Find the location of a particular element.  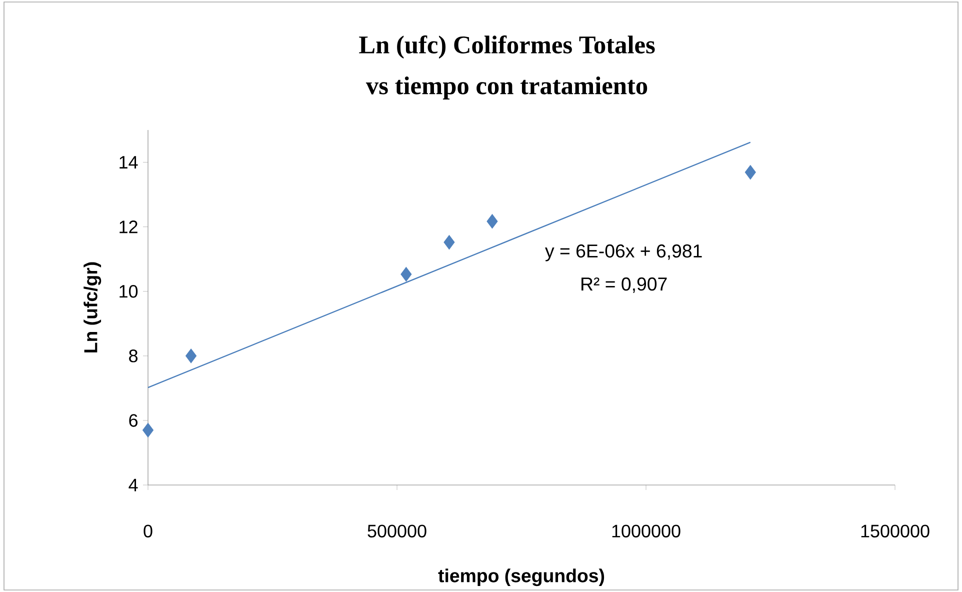

x-tick-label: 500000 is located at coordinates (397, 531).